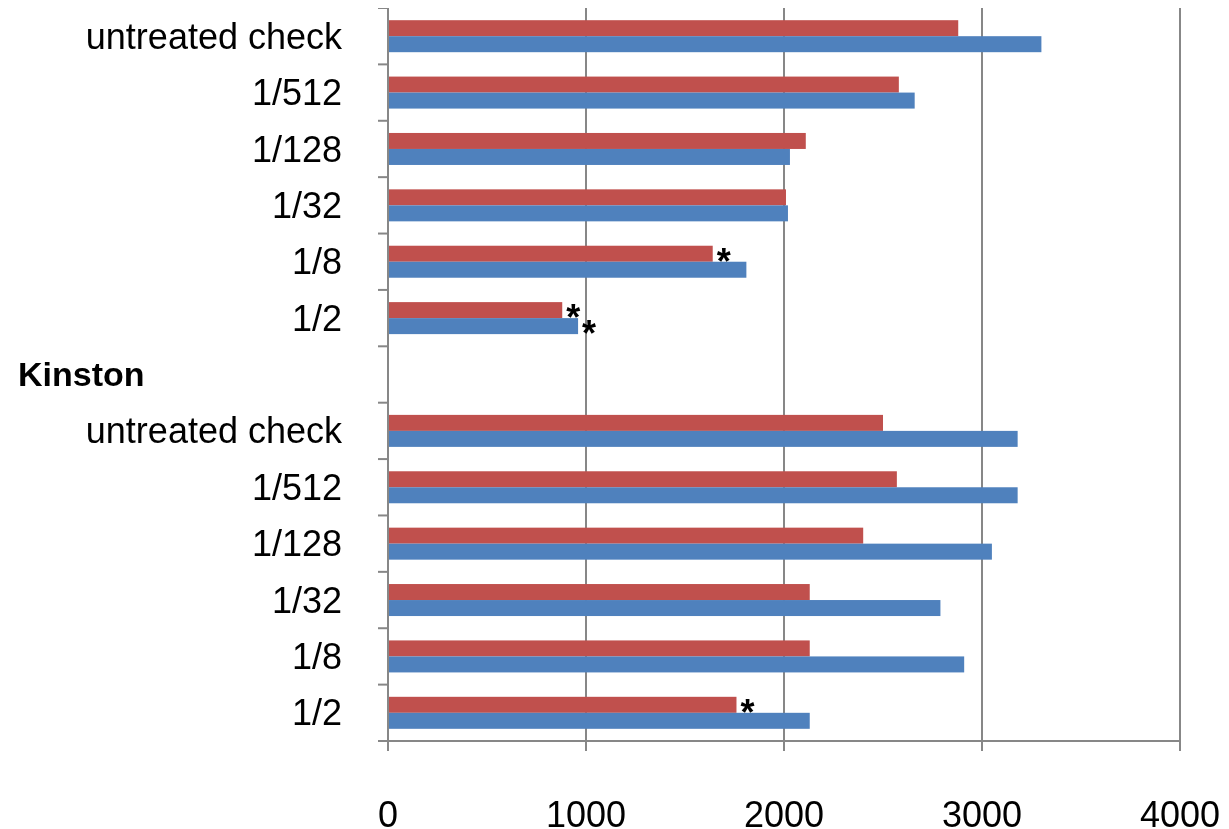 The height and width of the screenshot is (829, 1229). What do you see at coordinates (982, 811) in the screenshot?
I see `x-tick-label: 3000` at bounding box center [982, 811].